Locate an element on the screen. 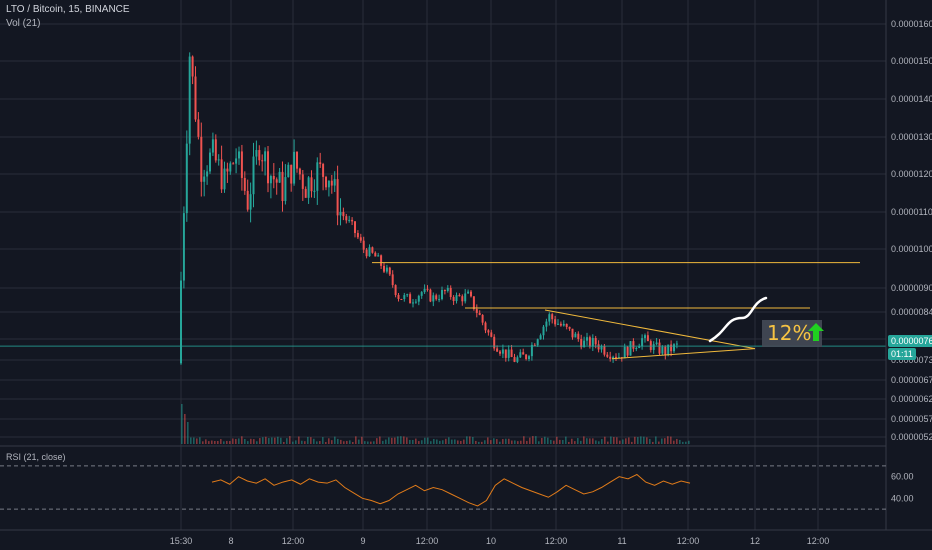 The width and height of the screenshot is (932, 550). symbol-title: LTO / Bitcoin, 15, BINANCE is located at coordinates (68, 9).